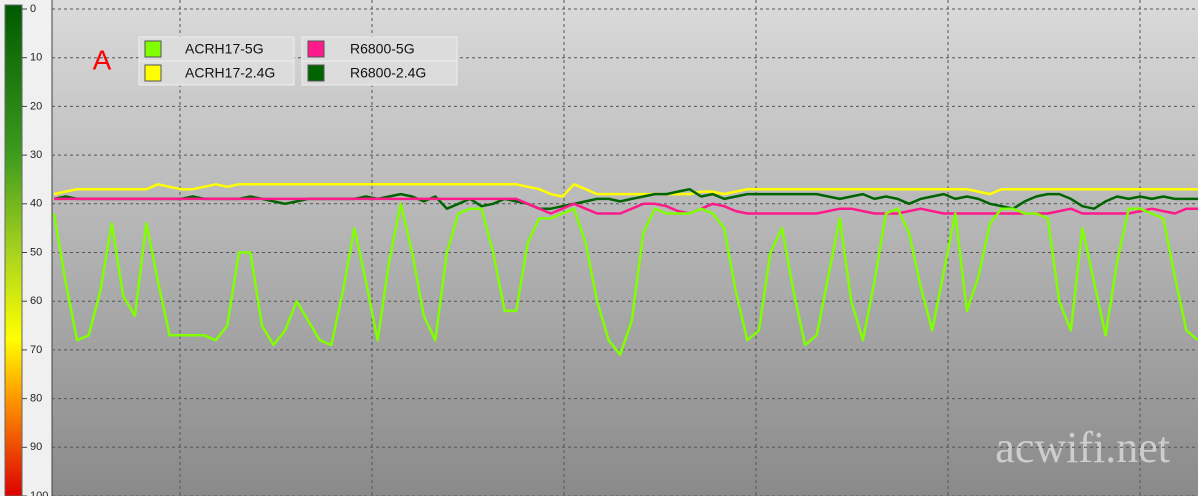  Describe the element at coordinates (36, 447) in the screenshot. I see `y-tick-label: 90` at that location.